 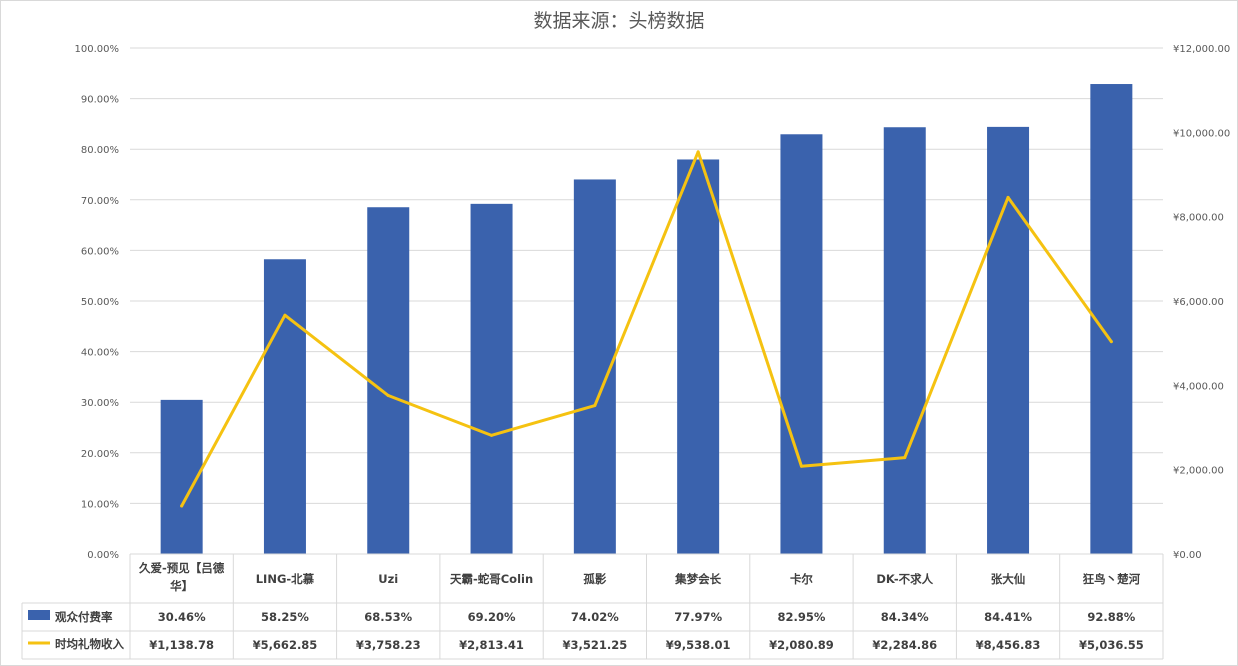 I want to click on right-tick-label: ¥4,000.00, so click(x=1198, y=386).